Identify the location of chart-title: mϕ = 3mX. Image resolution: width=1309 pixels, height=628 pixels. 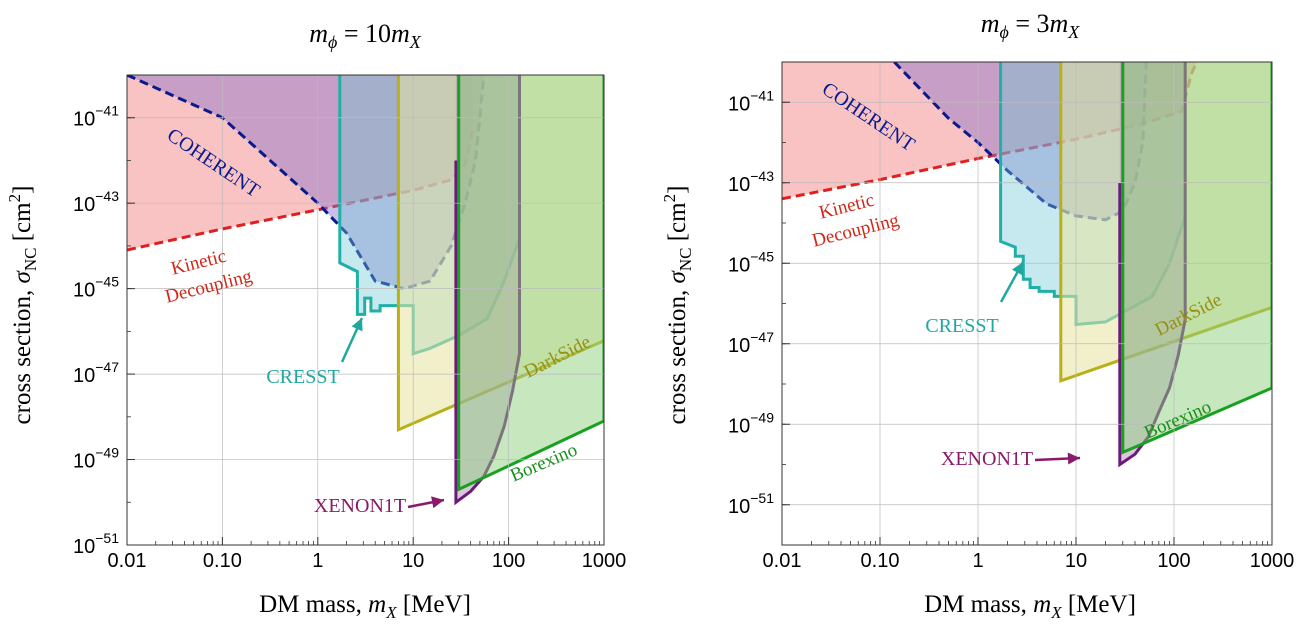
(1031, 25).